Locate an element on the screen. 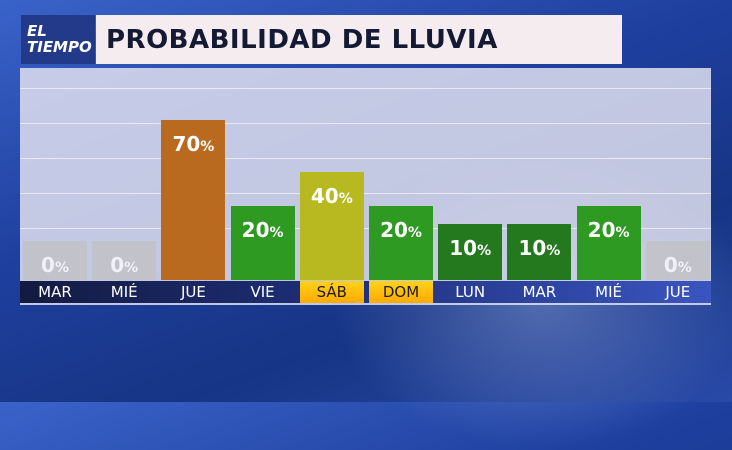 This screenshot has width=732, height=450. bar-mié-8: 20% is located at coordinates (608, 243).